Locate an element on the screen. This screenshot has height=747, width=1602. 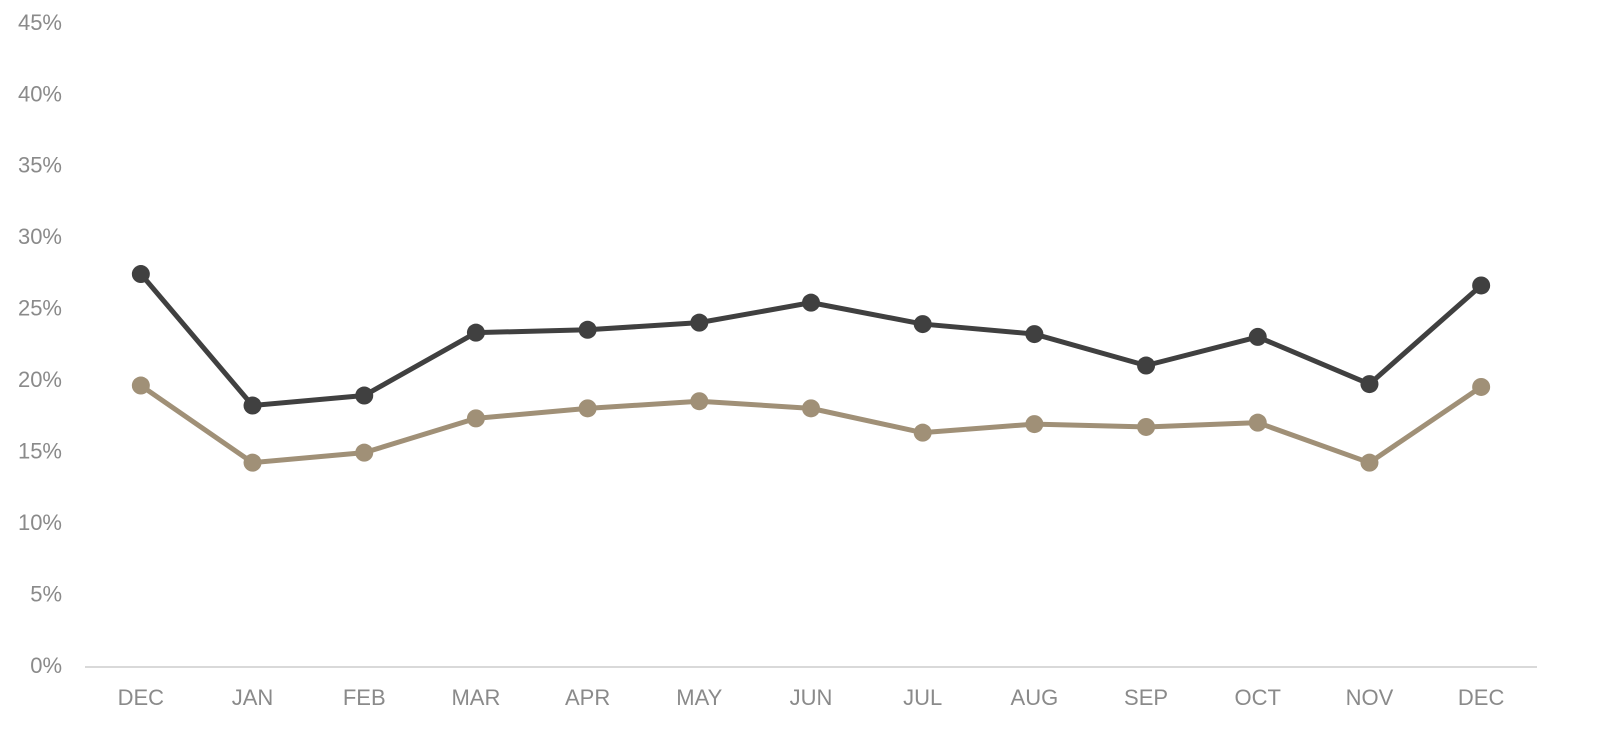
x-tick-label: MAR is located at coordinates (475, 697).